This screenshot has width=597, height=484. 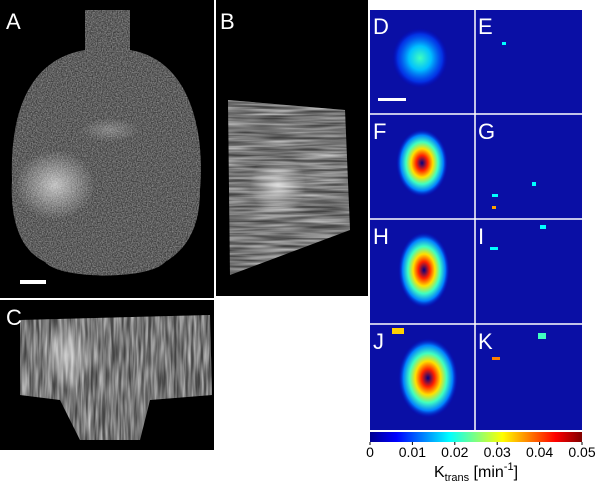 What do you see at coordinates (227, 21) in the screenshot?
I see `panel-label: B` at bounding box center [227, 21].